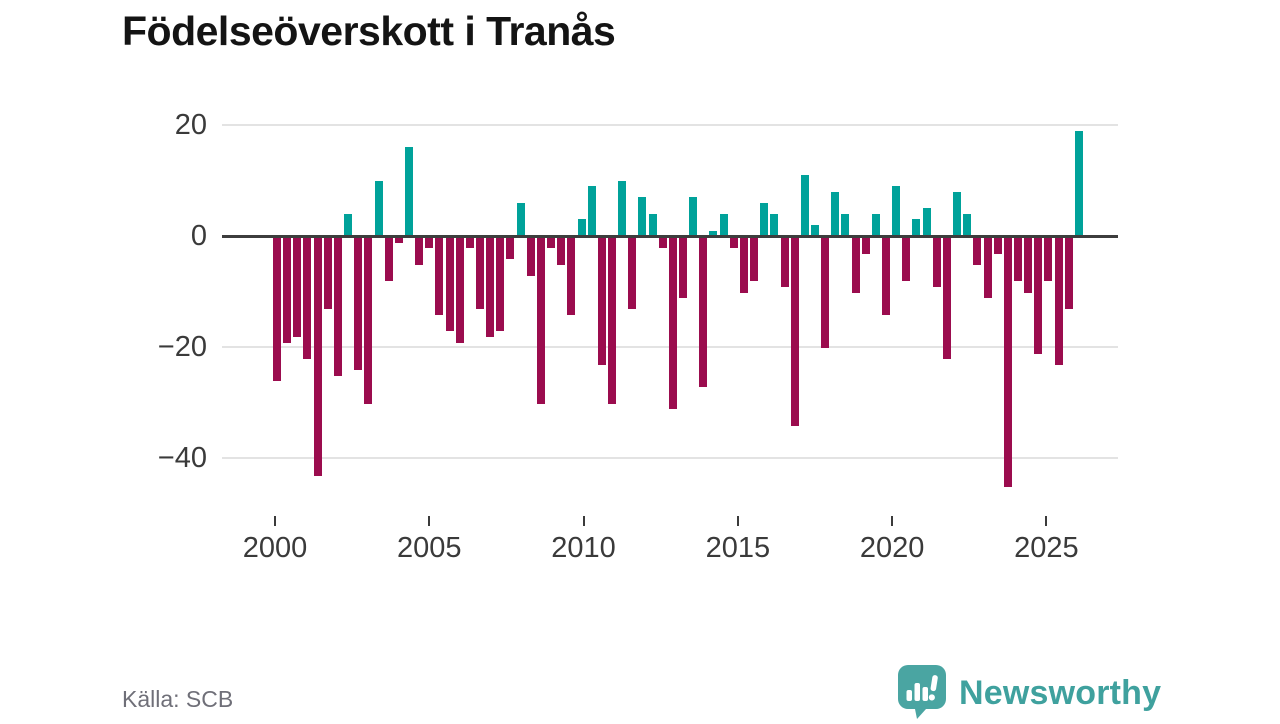  Describe the element at coordinates (182, 458) in the screenshot. I see `y-tick-label: −40` at that location.